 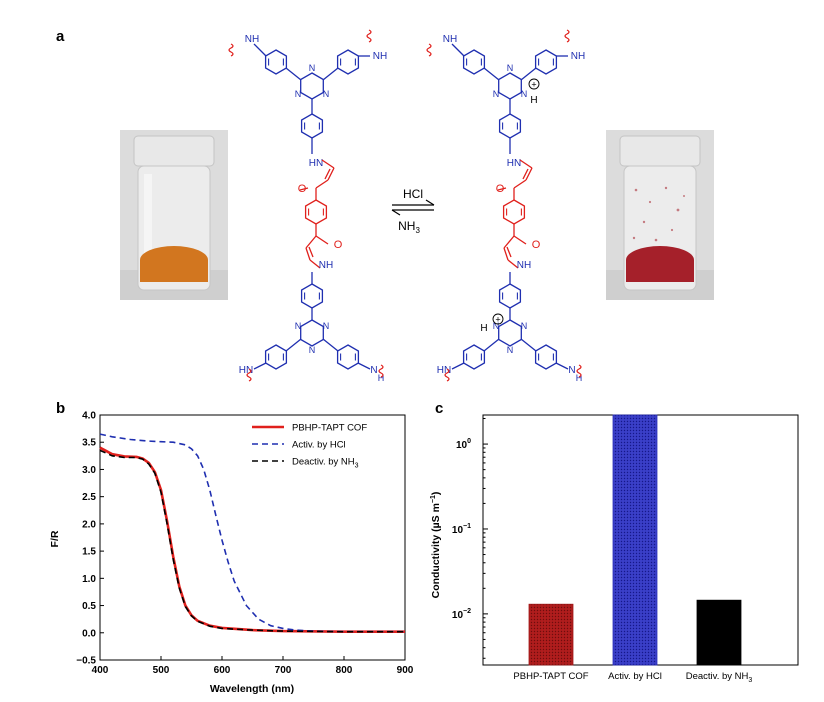 I want to click on reagent-nh3: NH3, so click(x=409, y=227).